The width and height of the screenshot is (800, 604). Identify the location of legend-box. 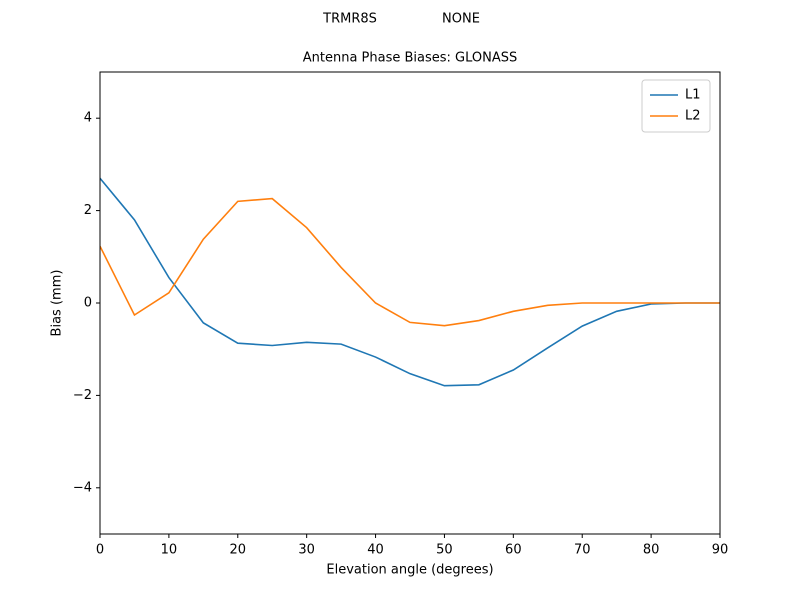
(676, 106).